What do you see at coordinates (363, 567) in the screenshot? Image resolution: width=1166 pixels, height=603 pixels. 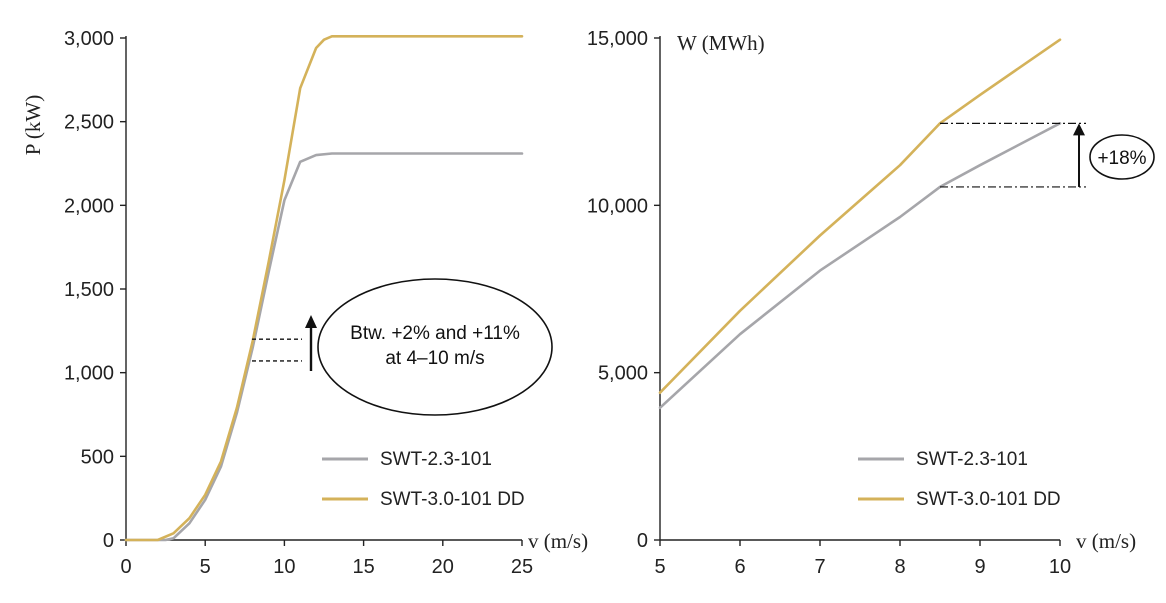 I see `x-tick-label: 15` at bounding box center [363, 567].